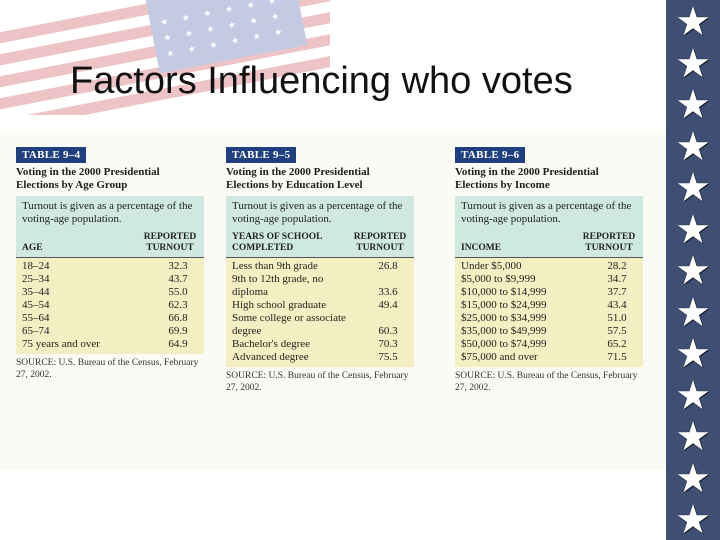  What do you see at coordinates (617, 318) in the screenshot?
I see `row-value: 51.0` at bounding box center [617, 318].